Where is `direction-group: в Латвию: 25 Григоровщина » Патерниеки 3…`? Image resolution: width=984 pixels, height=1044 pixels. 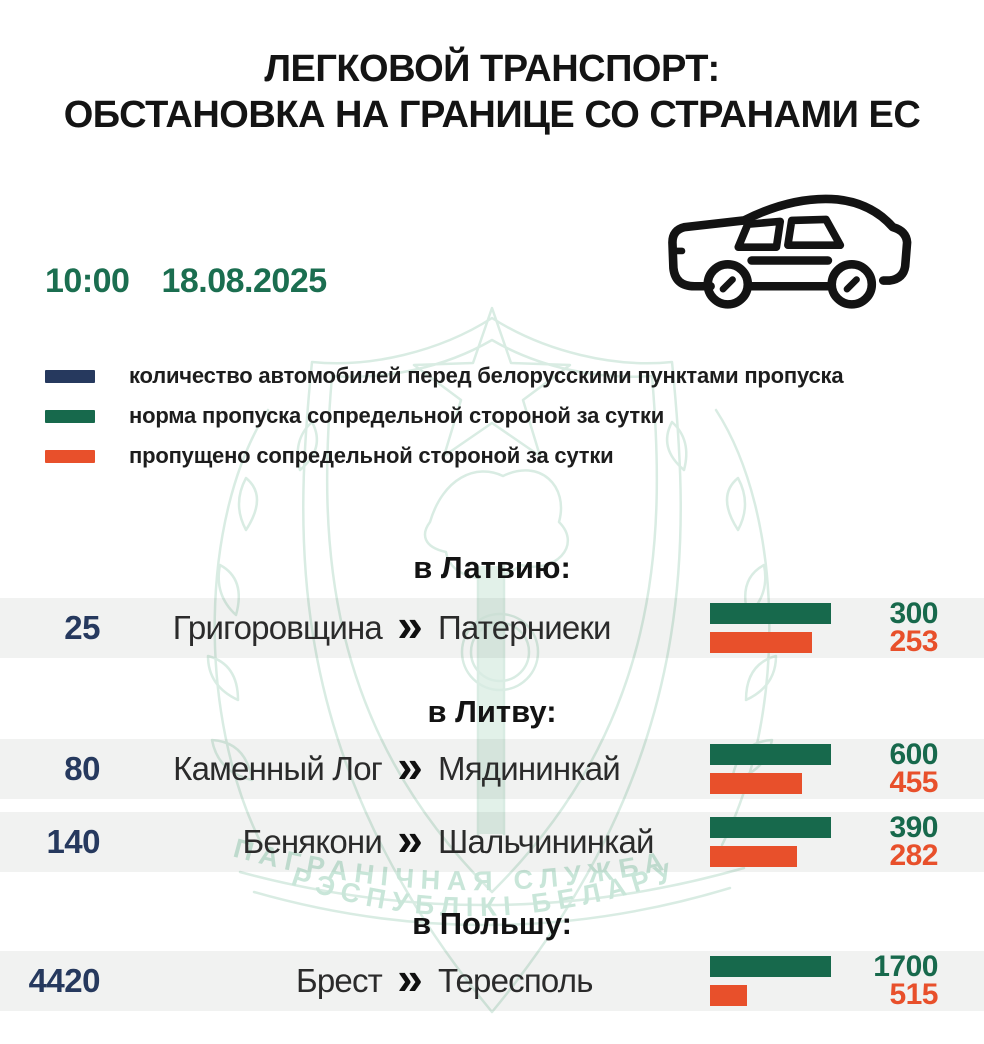
direction-group: в Латвию: 25 Григоровщина » Патерниеки 3… is located at coordinates (492, 603).